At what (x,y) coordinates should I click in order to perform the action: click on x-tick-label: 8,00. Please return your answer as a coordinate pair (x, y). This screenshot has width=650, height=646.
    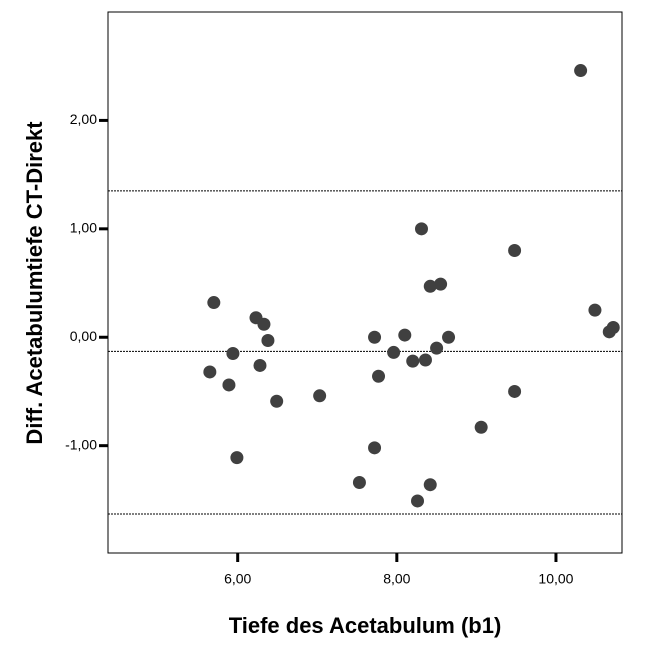
    Looking at the image, I should click on (396, 579).